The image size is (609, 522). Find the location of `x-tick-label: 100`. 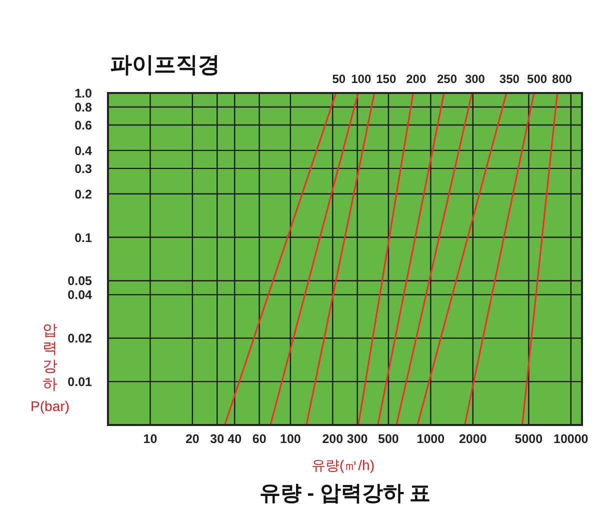

x-tick-label: 100 is located at coordinates (290, 439).